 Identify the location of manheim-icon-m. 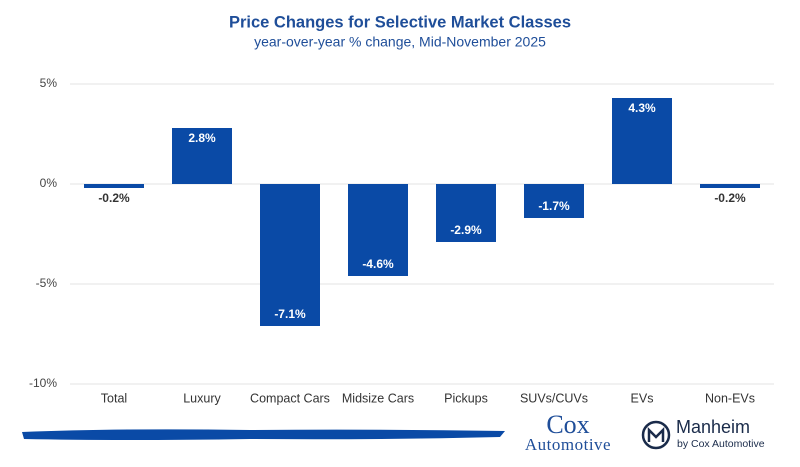
(656, 434).